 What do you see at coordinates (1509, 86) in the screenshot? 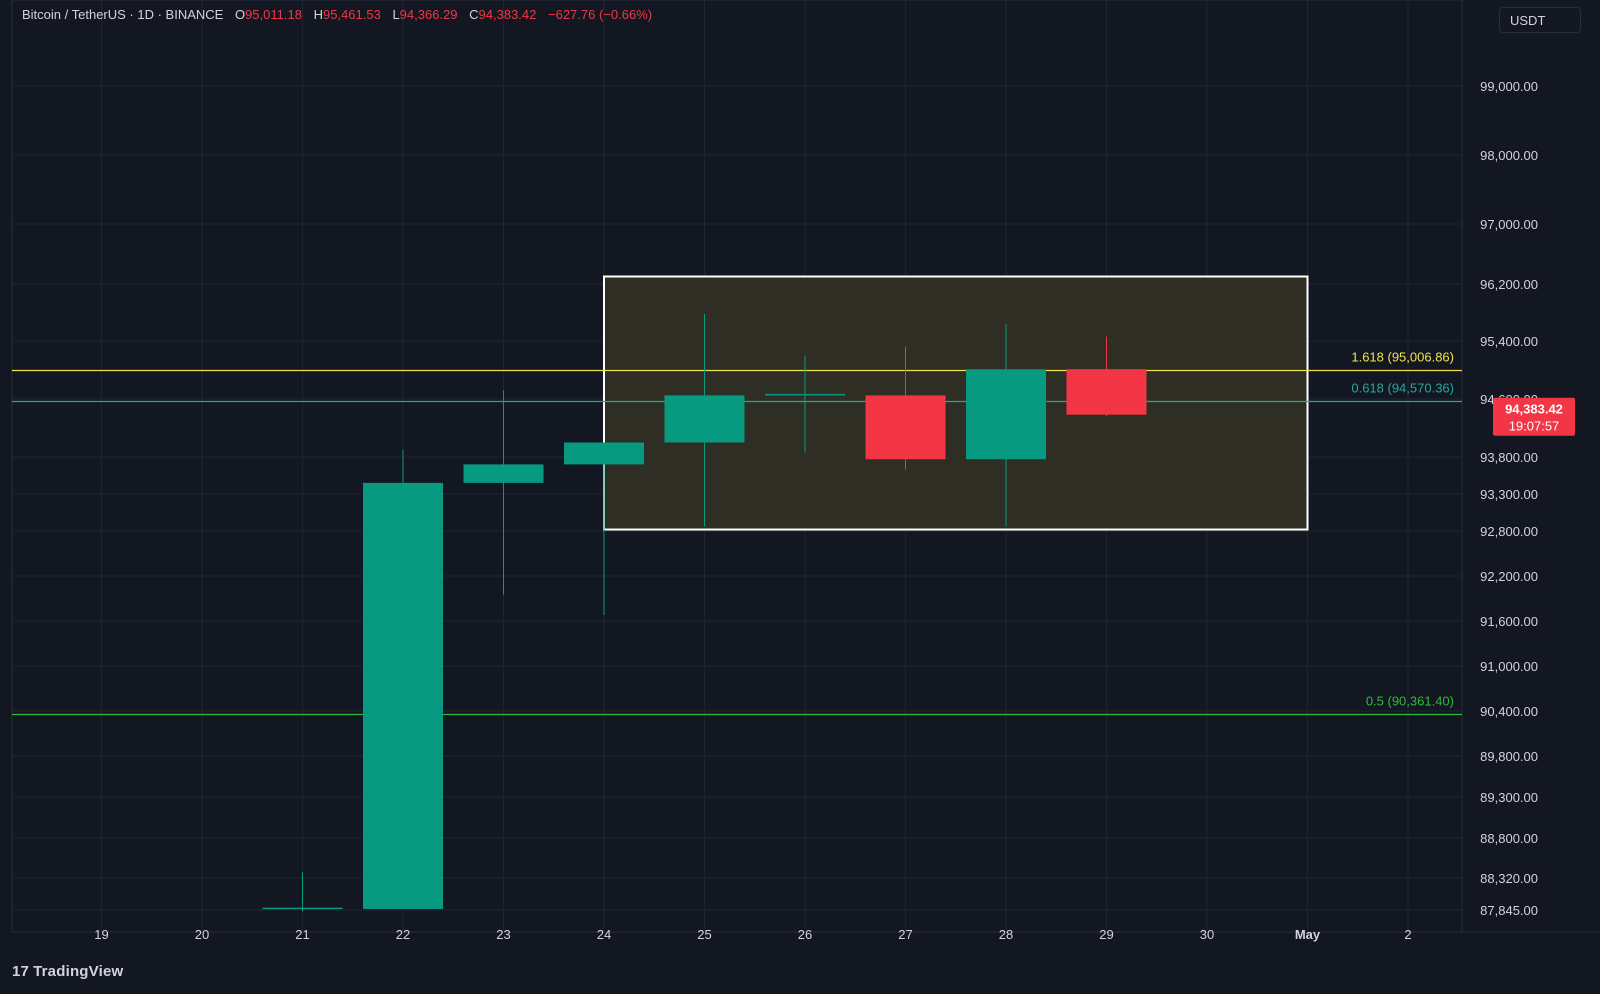
I see `price-tick-label: 99,000.00` at bounding box center [1509, 86].